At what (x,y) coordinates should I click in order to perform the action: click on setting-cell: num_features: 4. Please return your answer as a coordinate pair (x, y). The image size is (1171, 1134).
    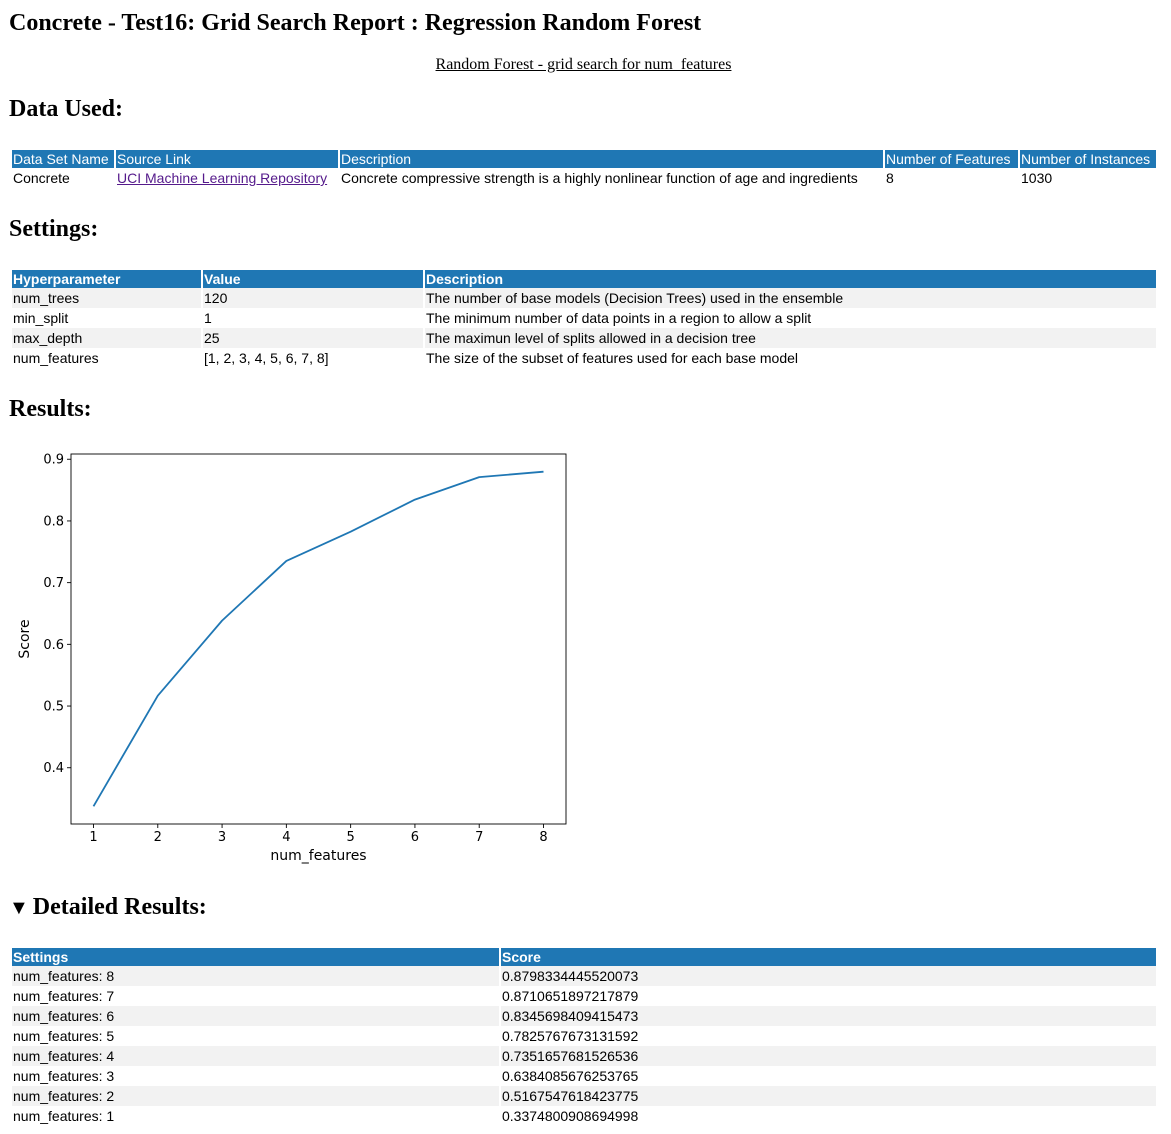
    Looking at the image, I should click on (255, 1056).